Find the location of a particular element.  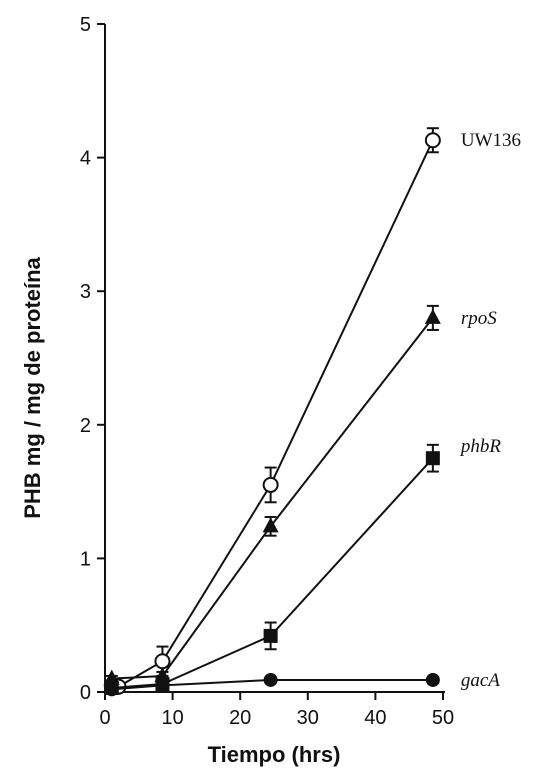

series-label: UW136 is located at coordinates (491, 140).